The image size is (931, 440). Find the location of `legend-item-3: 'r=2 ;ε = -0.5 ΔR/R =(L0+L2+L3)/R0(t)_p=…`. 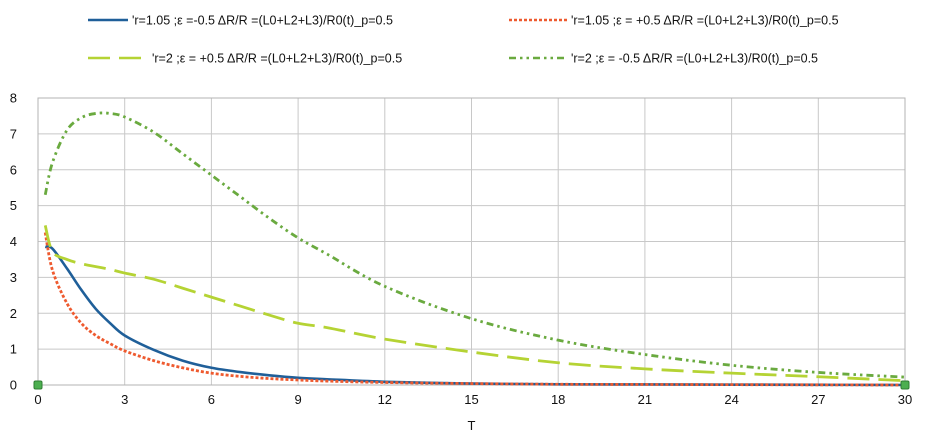

legend-item-3: 'r=2 ;ε = -0.5 ΔR/R =(L0+L2+L3)/R0(t)_p=… is located at coordinates (663, 59).